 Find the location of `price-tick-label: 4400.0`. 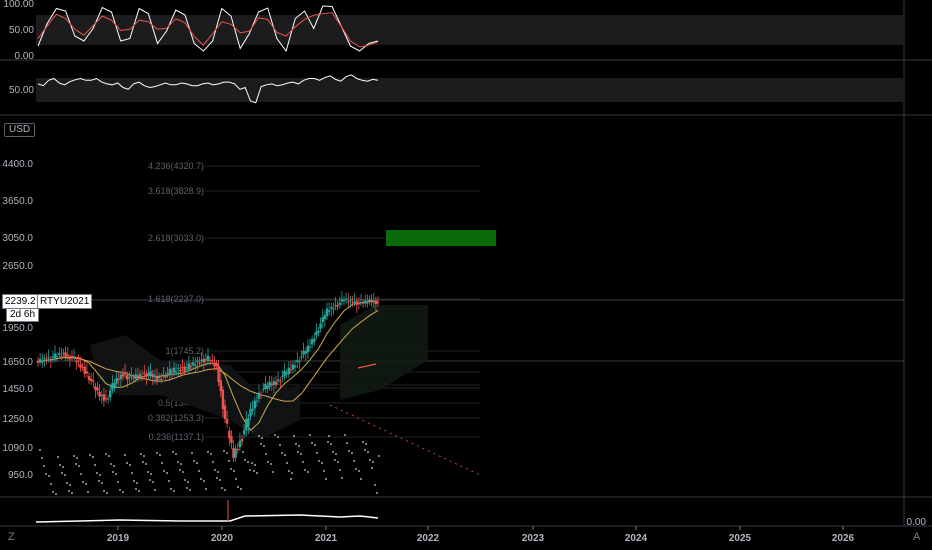

price-tick-label: 4400.0 is located at coordinates (17, 164).